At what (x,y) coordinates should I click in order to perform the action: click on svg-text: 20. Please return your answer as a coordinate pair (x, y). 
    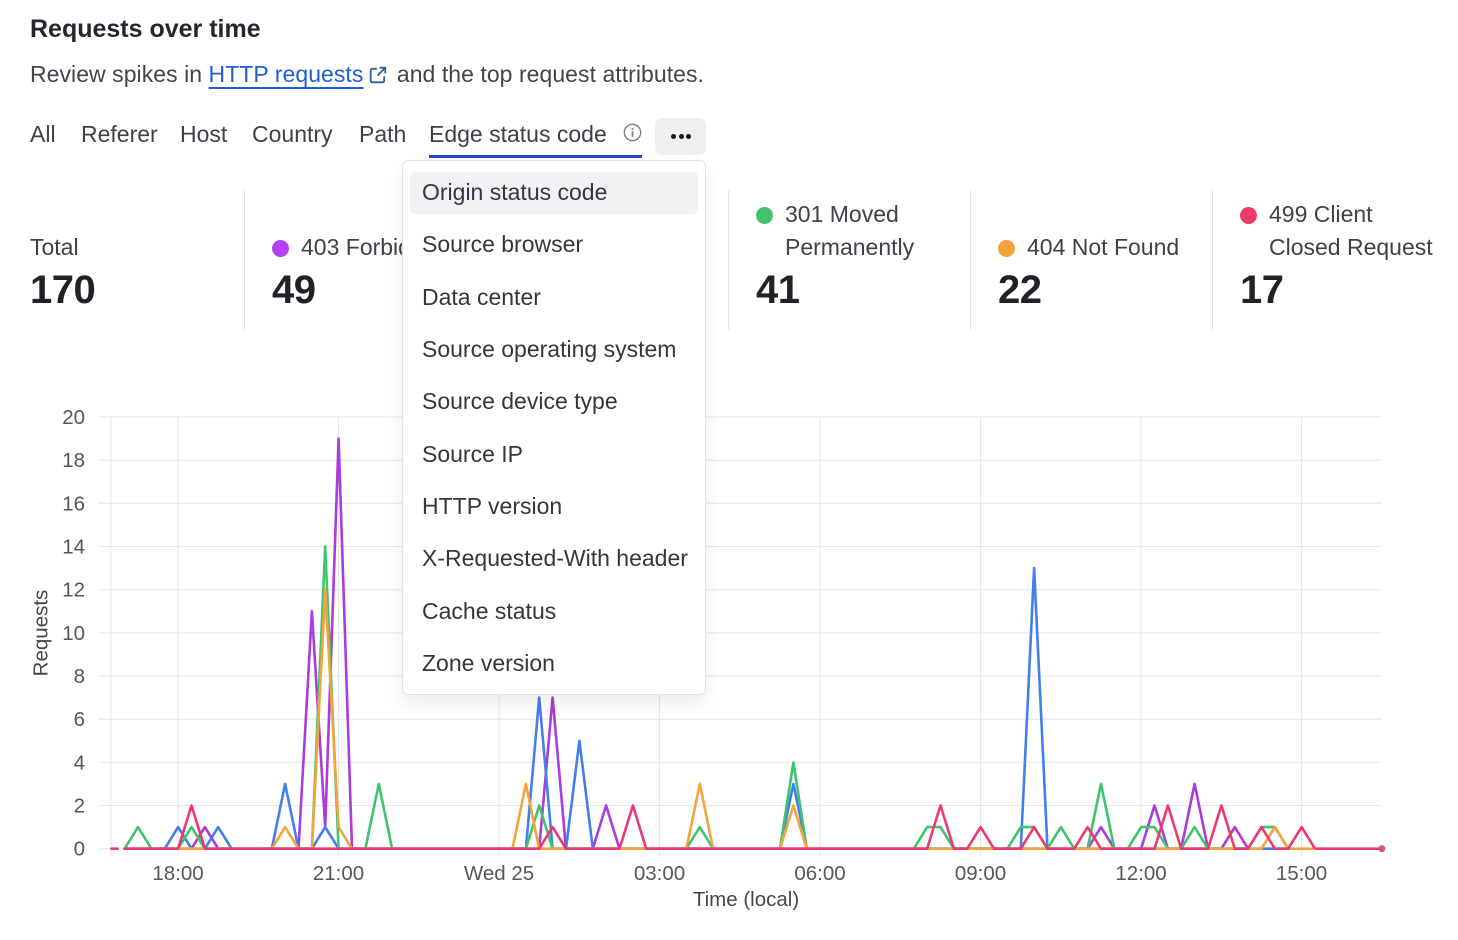
    Looking at the image, I should click on (73, 417).